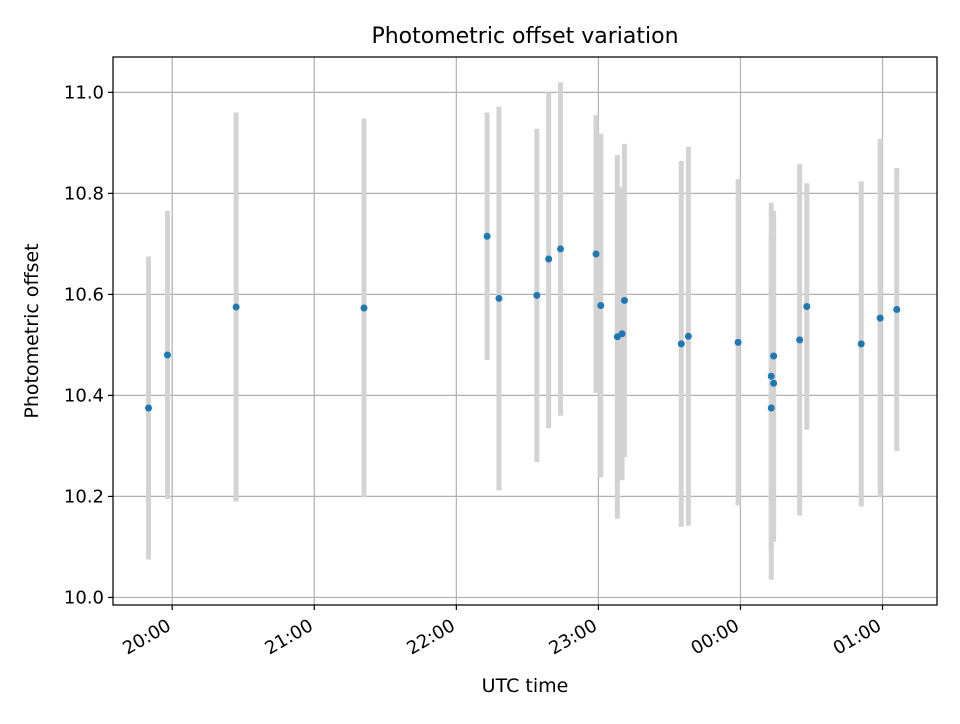  I want to click on y-axis-ticks: 10.0 10.2 10.4 10.6 10.8 11.0, so click(88, 345).